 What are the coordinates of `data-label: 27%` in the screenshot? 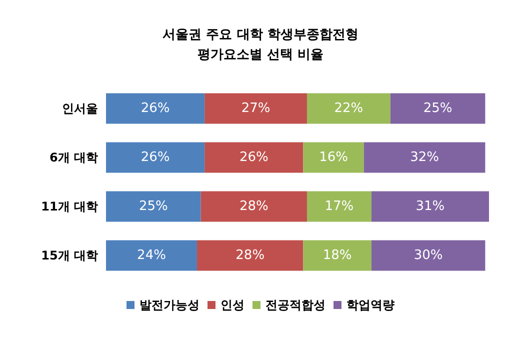 It's located at (255, 108).